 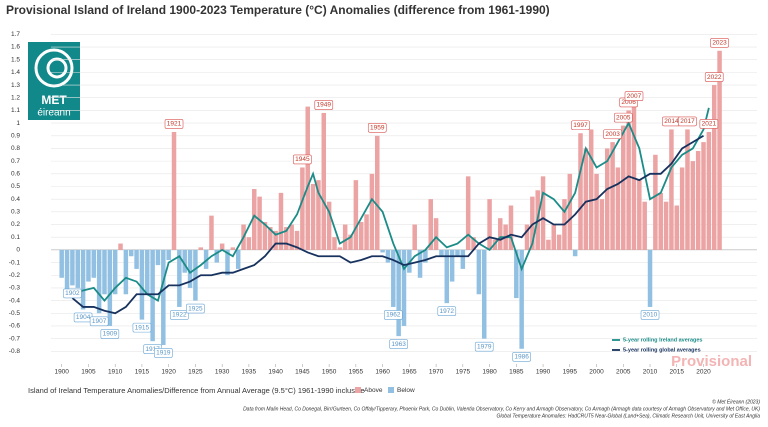 I want to click on legend-label: Below, so click(x=406, y=390).